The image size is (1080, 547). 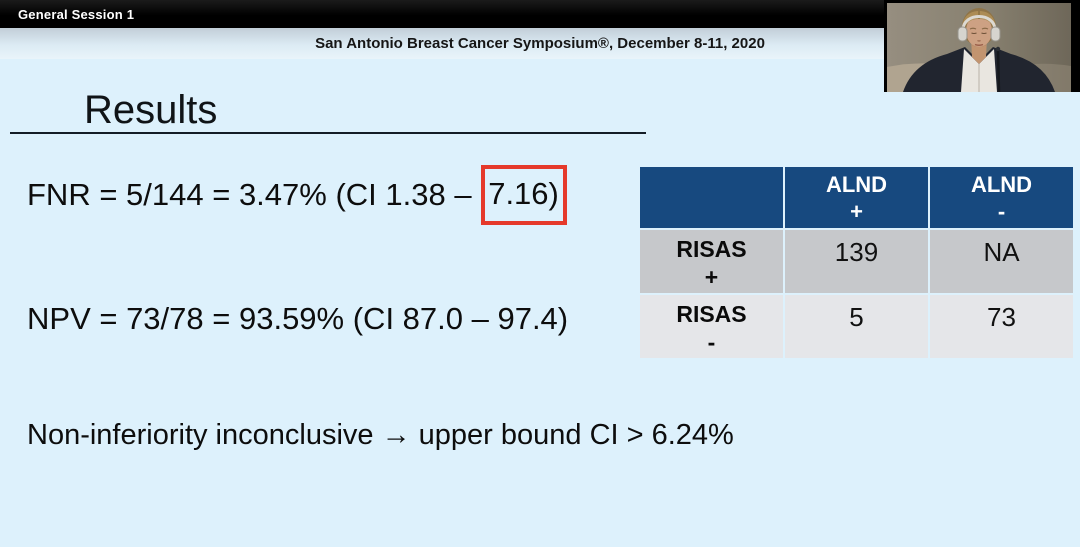 I want to click on left-eyebrow, so click(x=973, y=28).